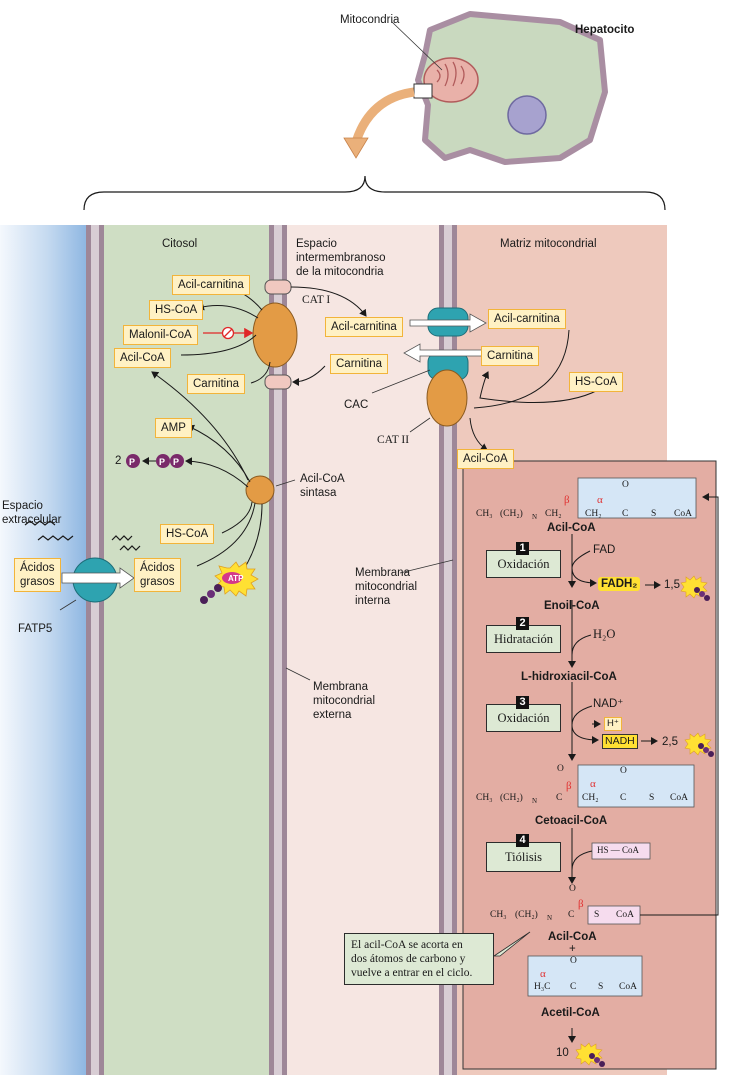 This screenshot has width=732, height=1075. What do you see at coordinates (625, 485) in the screenshot?
I see `f1-o: O` at bounding box center [625, 485].